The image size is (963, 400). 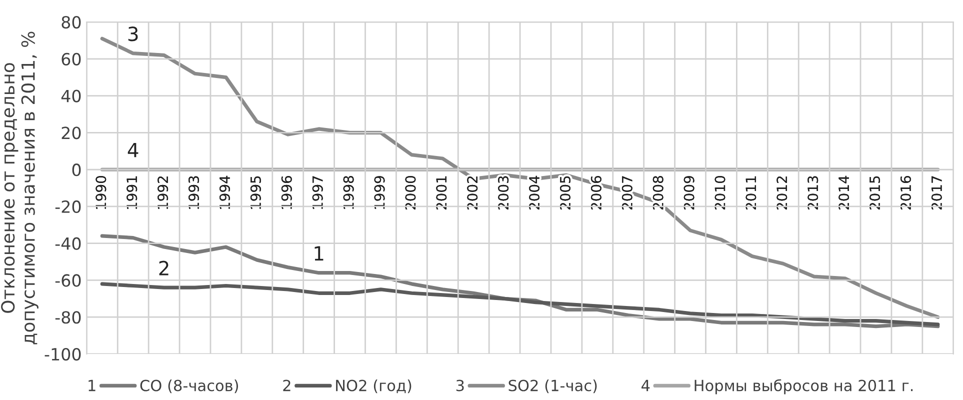 What do you see at coordinates (565, 193) in the screenshot?
I see `x-tick-label: 2005` at bounding box center [565, 193].